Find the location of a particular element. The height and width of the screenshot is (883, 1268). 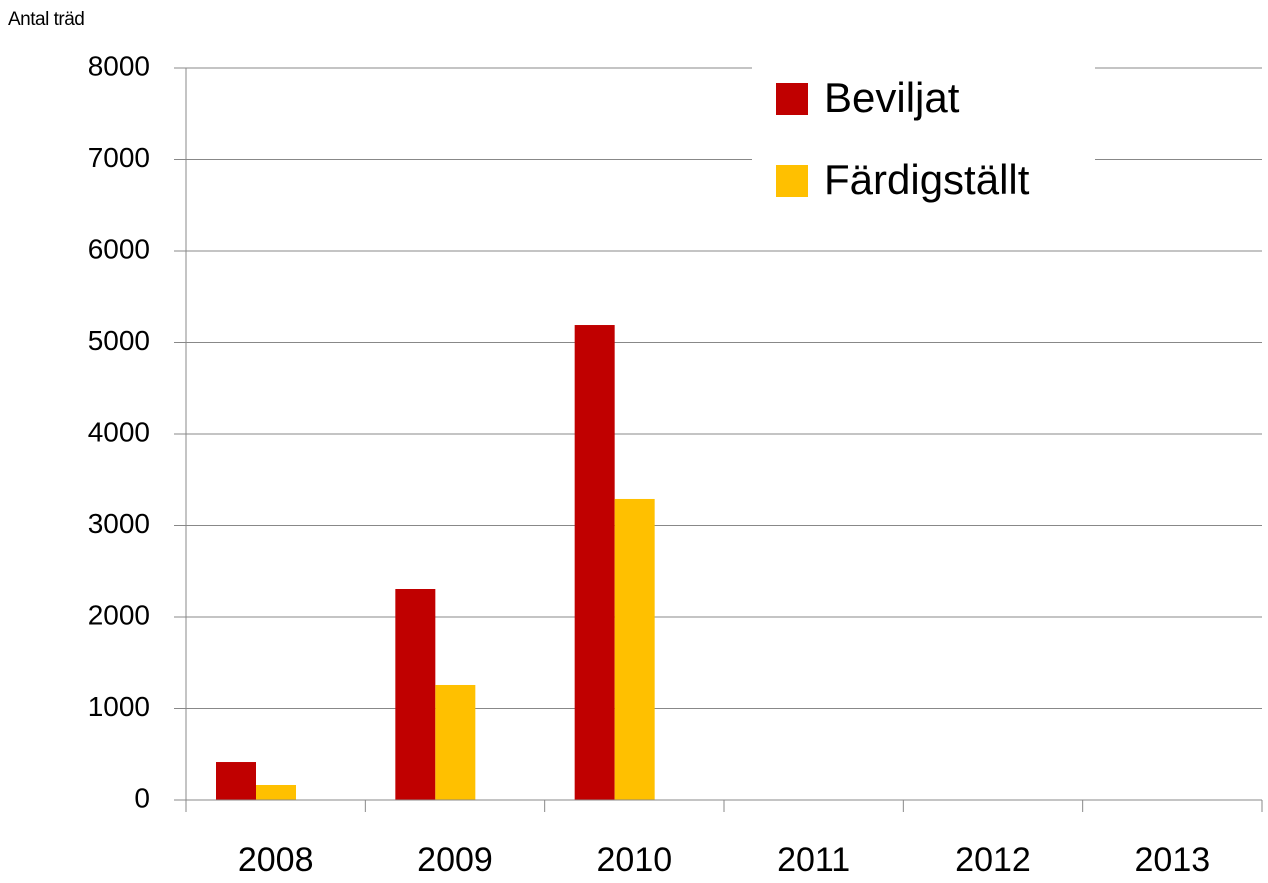

y-tick-label: 0 is located at coordinates (142, 797).